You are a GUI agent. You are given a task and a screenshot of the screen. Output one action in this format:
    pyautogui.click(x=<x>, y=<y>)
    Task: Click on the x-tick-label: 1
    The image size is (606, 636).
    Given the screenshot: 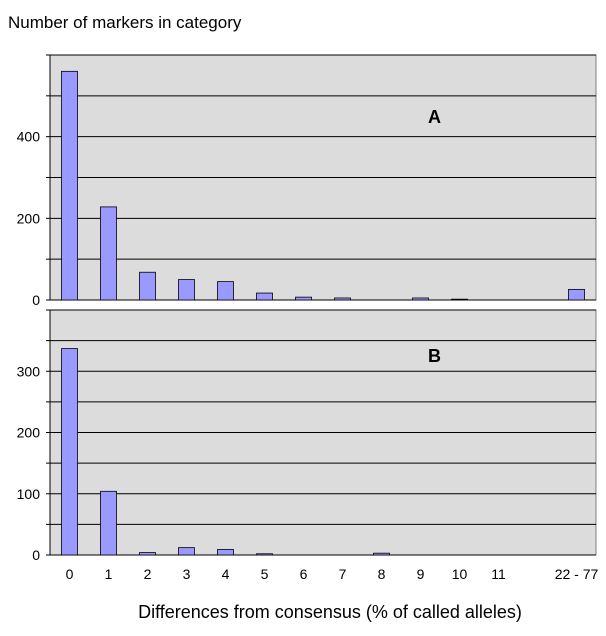 What is the action you would take?
    pyautogui.click(x=109, y=574)
    